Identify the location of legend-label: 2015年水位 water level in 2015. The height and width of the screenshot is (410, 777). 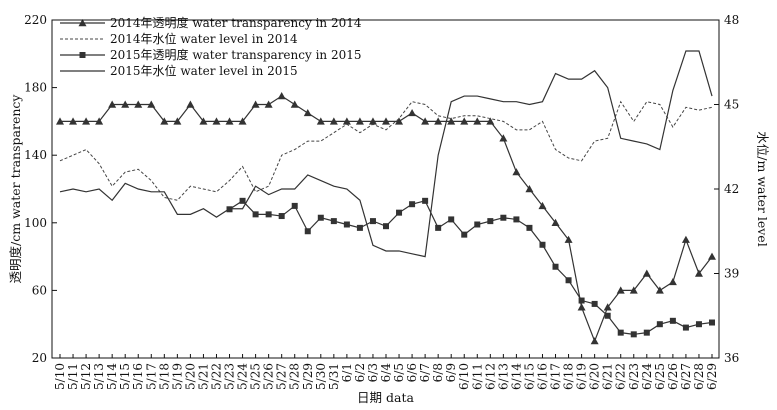
(204, 70).